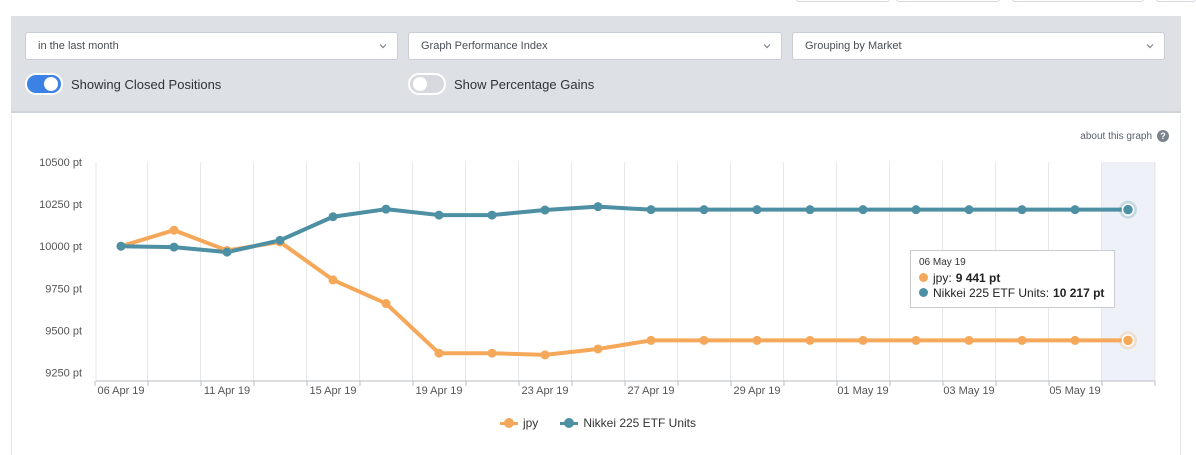 The width and height of the screenshot is (1196, 455). I want to click on tooltip-jpy-label: jpy:, so click(942, 277).